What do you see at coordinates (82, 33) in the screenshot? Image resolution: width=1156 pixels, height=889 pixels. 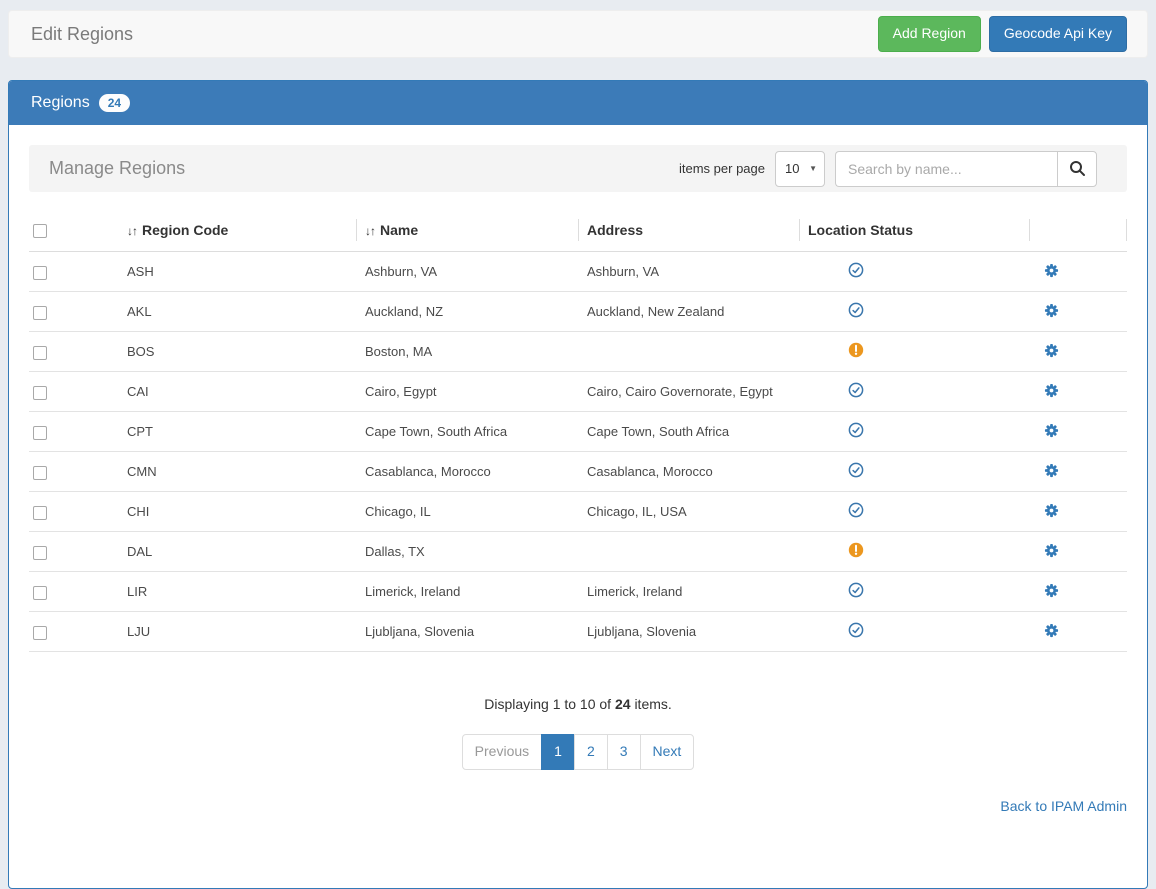 I see `page-title: Edit Regions` at bounding box center [82, 33].